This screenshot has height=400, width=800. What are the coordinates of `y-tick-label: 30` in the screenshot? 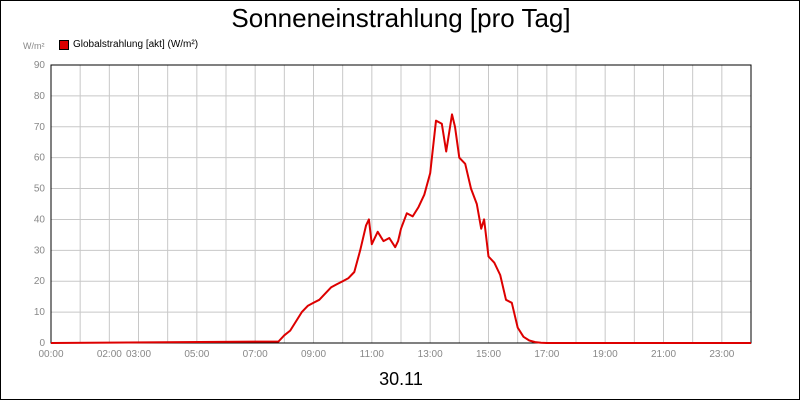 It's located at (40, 250).